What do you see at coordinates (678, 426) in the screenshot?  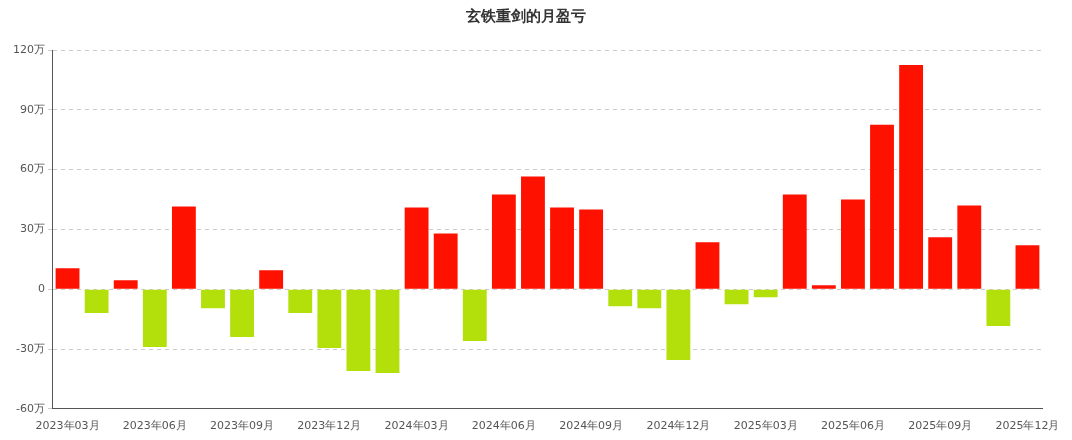 I see `x-tick-label: 2024年12月` at bounding box center [678, 426].